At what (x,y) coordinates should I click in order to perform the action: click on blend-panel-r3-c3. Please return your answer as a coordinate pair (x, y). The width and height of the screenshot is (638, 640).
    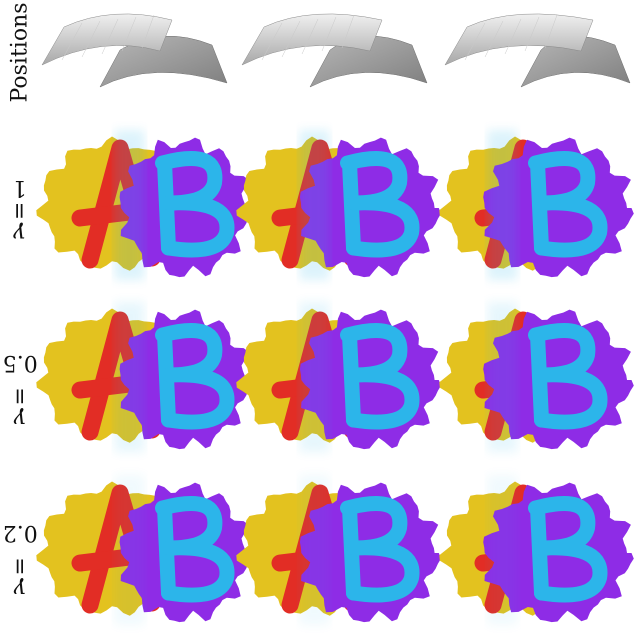
    Looking at the image, I should click on (536, 550).